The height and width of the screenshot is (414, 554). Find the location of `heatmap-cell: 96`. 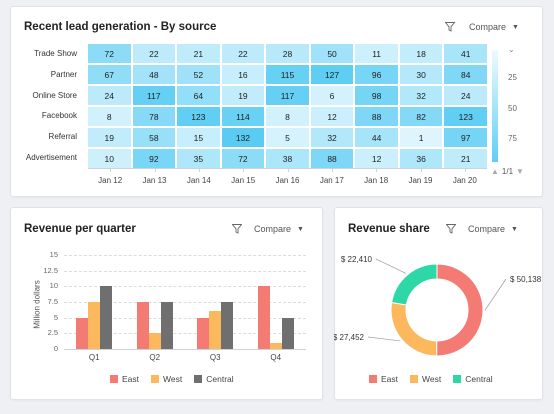

heatmap-cell: 96 is located at coordinates (376, 74).